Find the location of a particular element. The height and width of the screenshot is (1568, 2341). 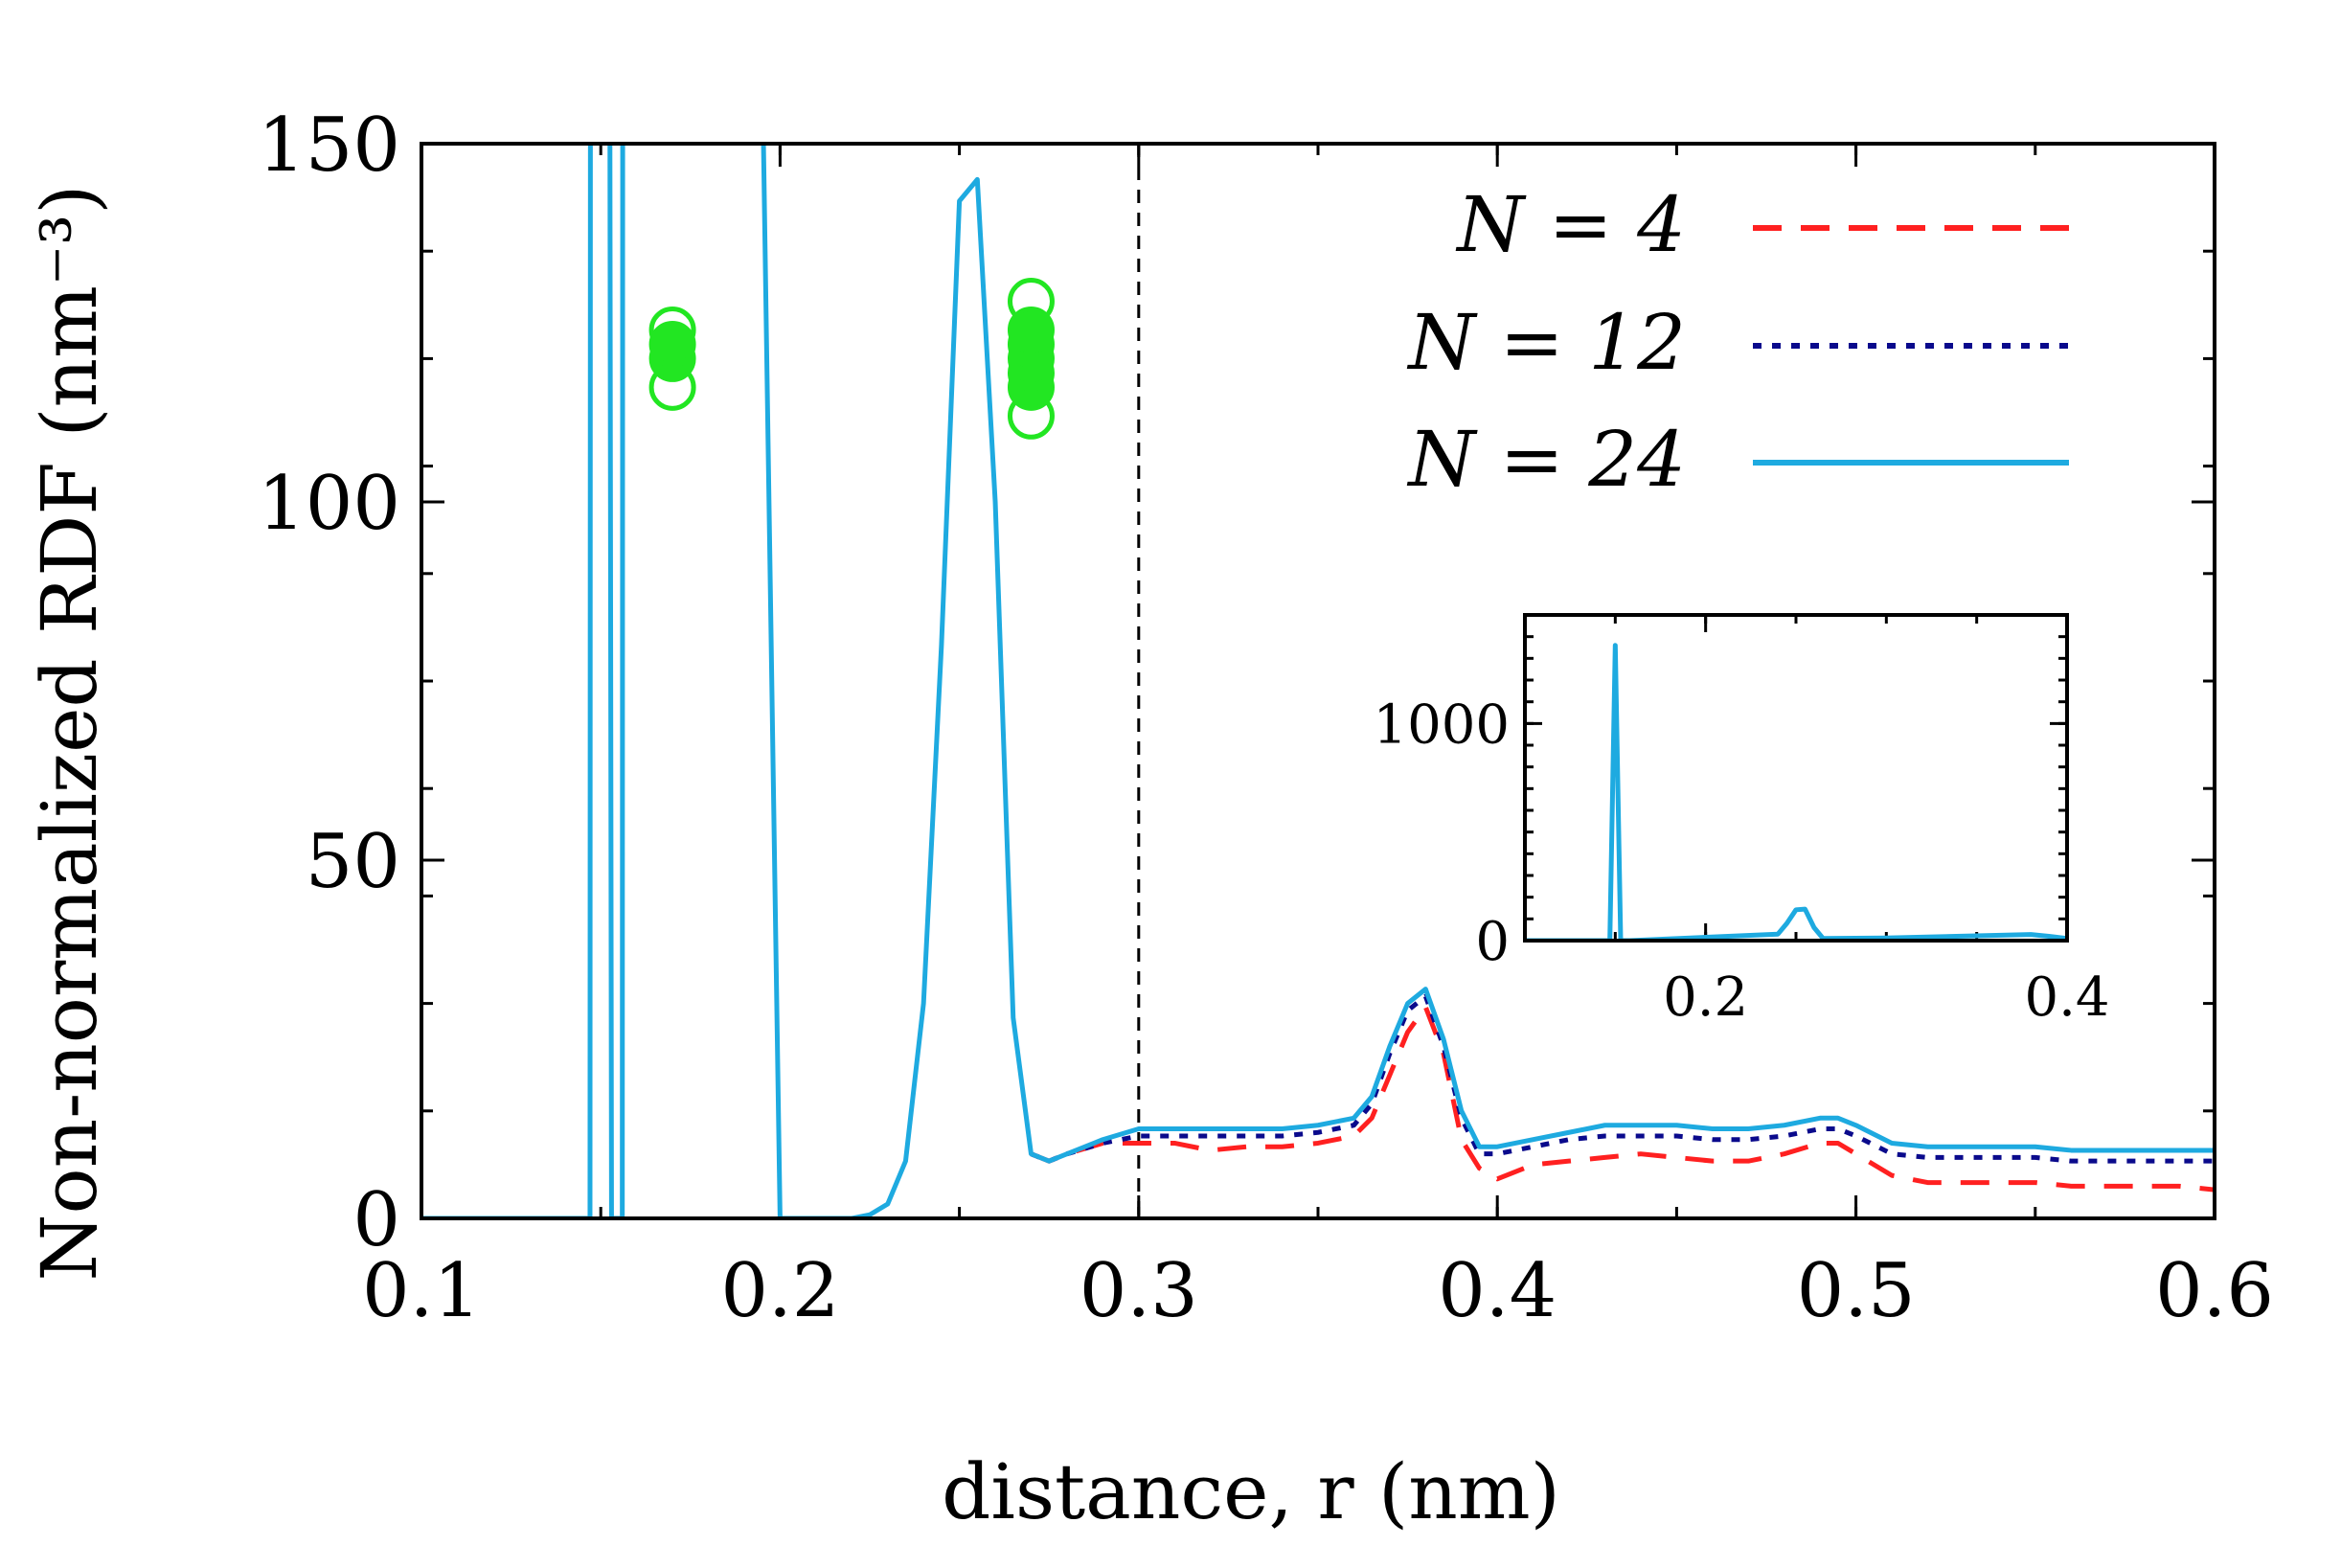

inset-plot: 0.2 0.4 0 1000 is located at coordinates (1741, 821).